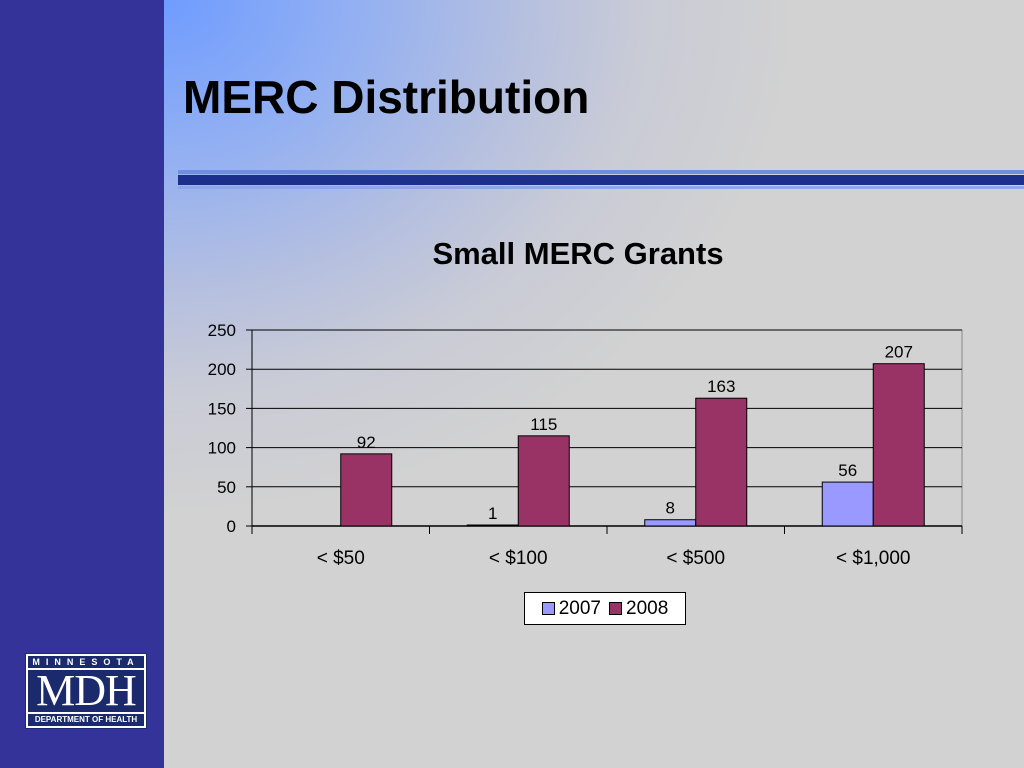 Image resolution: width=1024 pixels, height=768 pixels. What do you see at coordinates (548, 608) in the screenshot?
I see `legend-swatch-2007` at bounding box center [548, 608].